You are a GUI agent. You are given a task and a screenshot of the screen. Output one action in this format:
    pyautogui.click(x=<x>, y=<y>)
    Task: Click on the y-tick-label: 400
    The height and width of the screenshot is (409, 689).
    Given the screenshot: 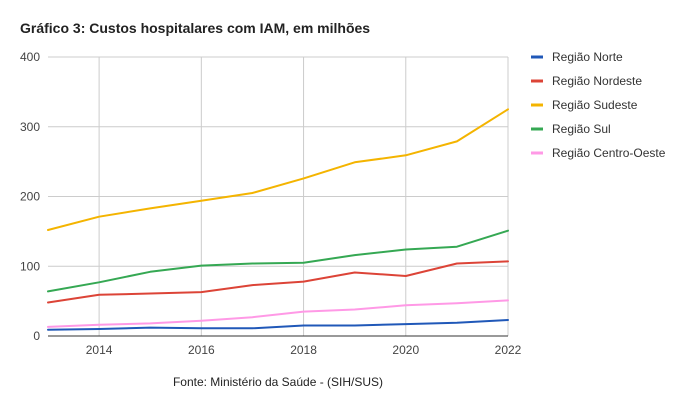 What is the action you would take?
    pyautogui.click(x=30, y=57)
    